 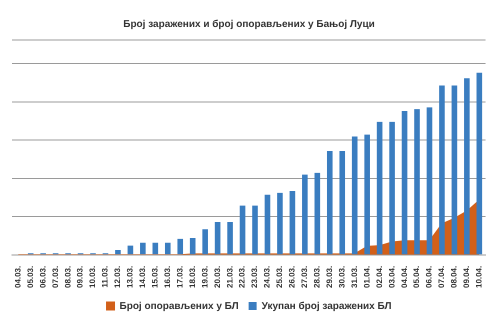 What do you see at coordinates (267, 277) in the screenshot?
I see `x-tick-label: 24.03.` at bounding box center [267, 277].